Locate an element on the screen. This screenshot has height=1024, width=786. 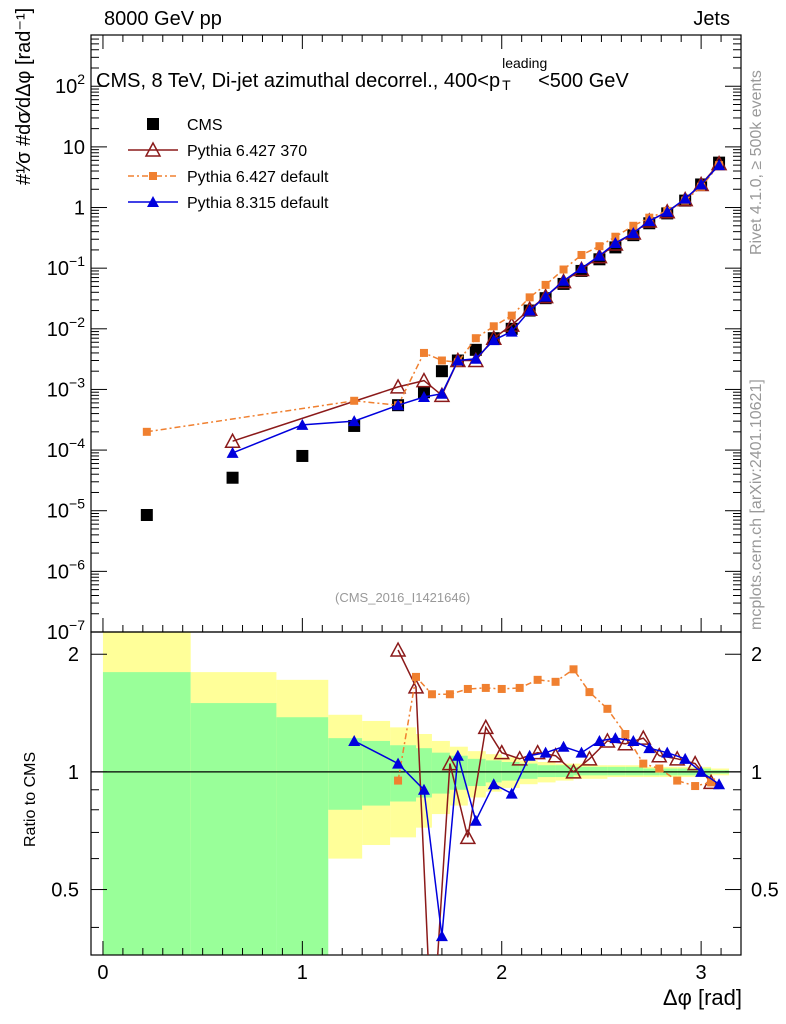
x-tick-label: 1 is located at coordinates (302, 973).